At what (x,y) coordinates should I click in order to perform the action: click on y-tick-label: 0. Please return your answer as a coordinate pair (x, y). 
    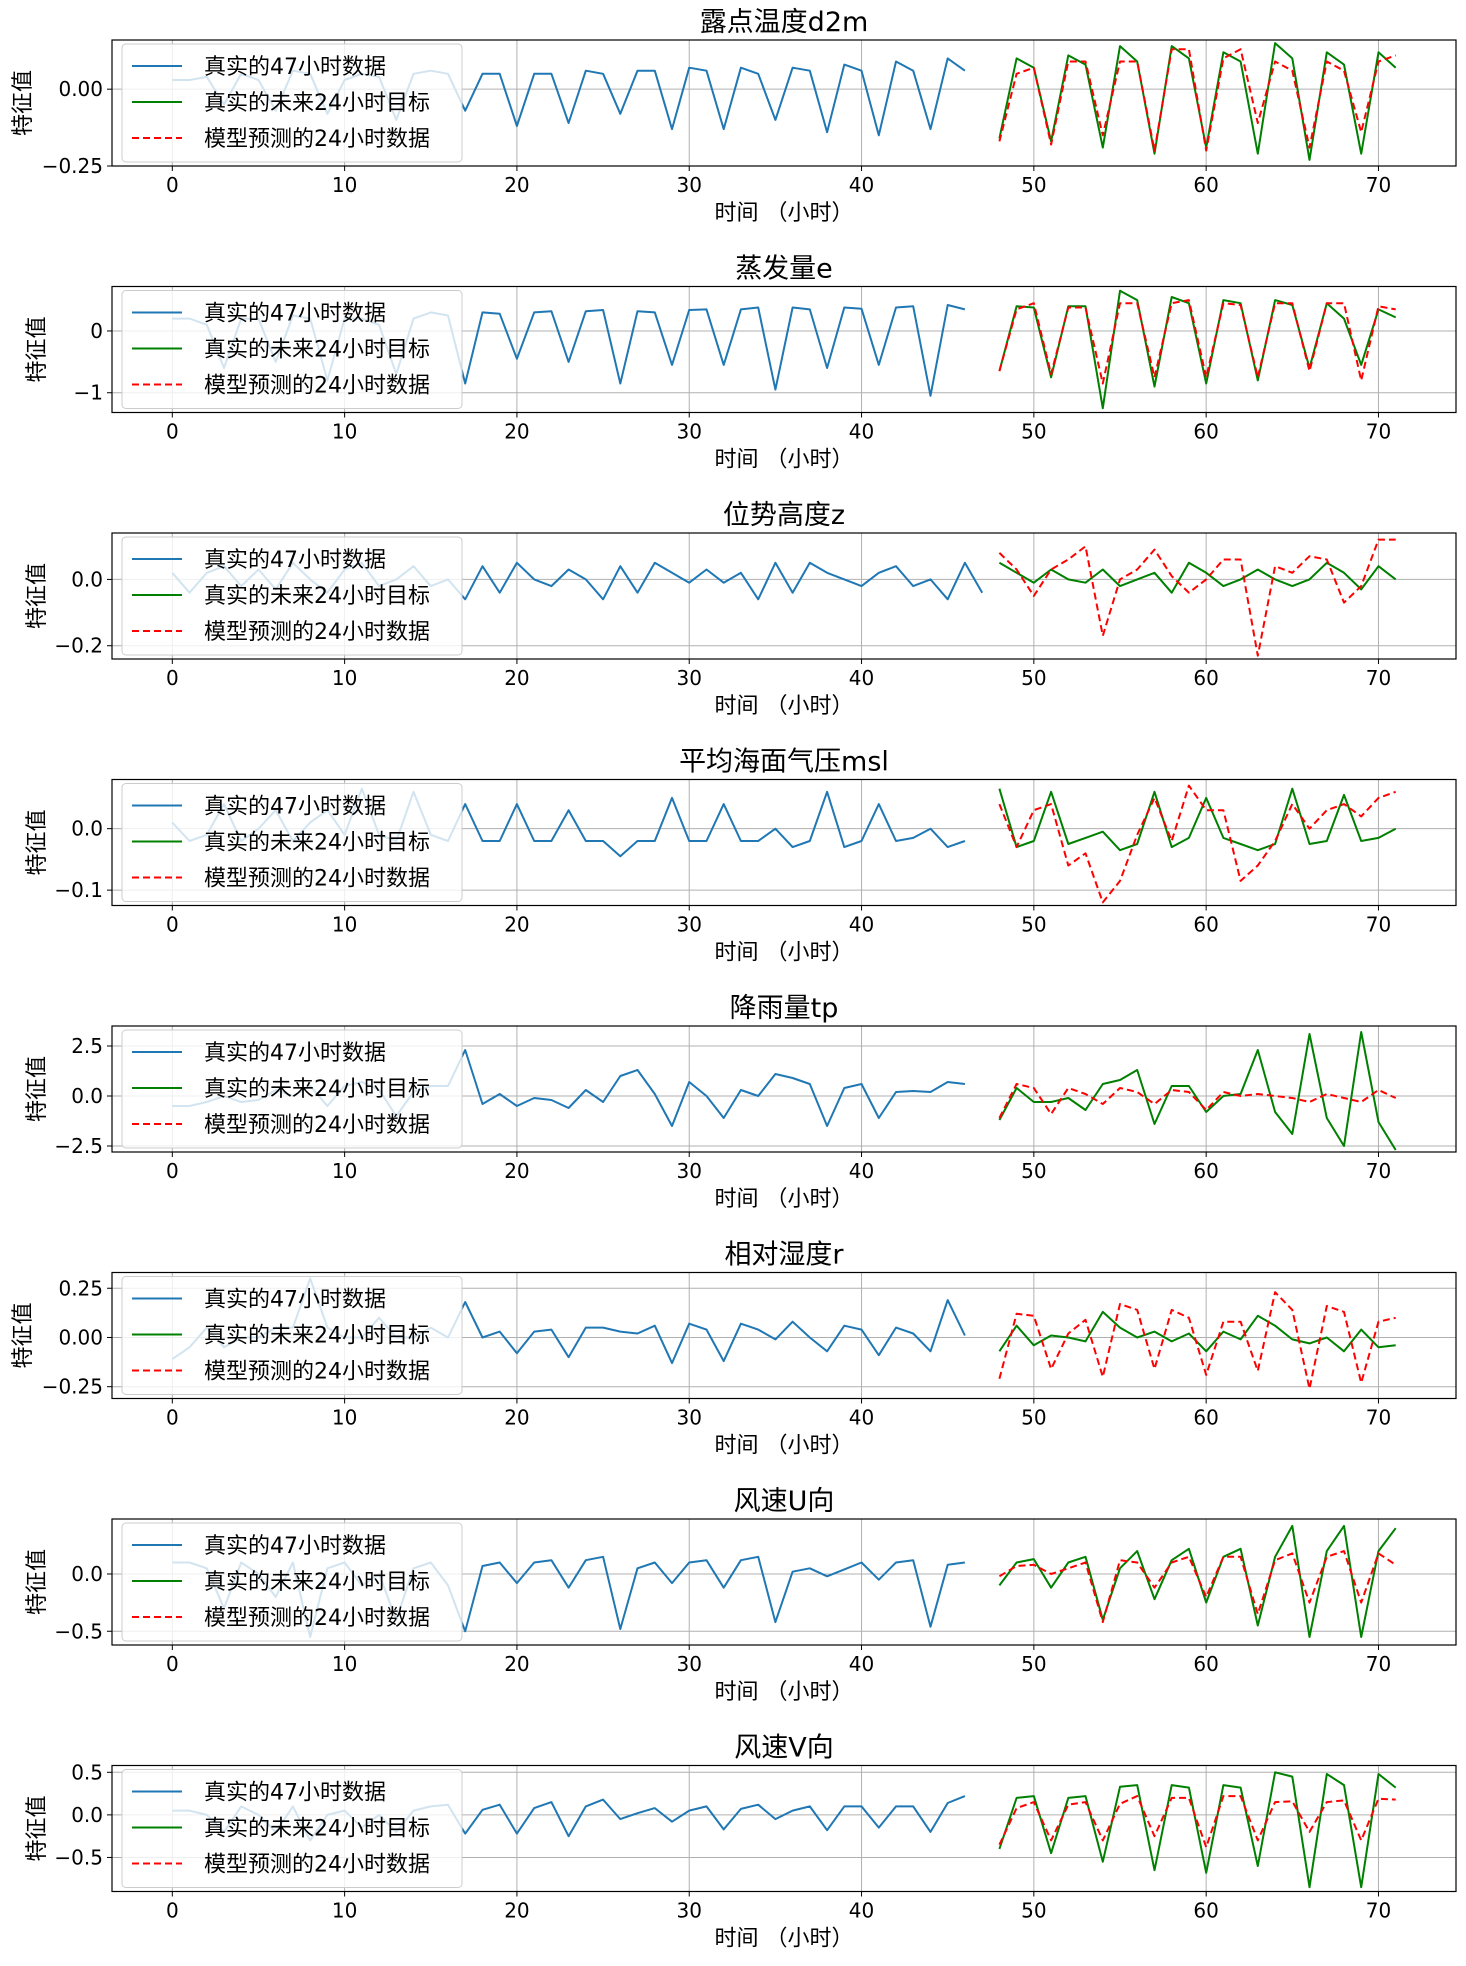
    Looking at the image, I should click on (96, 331).